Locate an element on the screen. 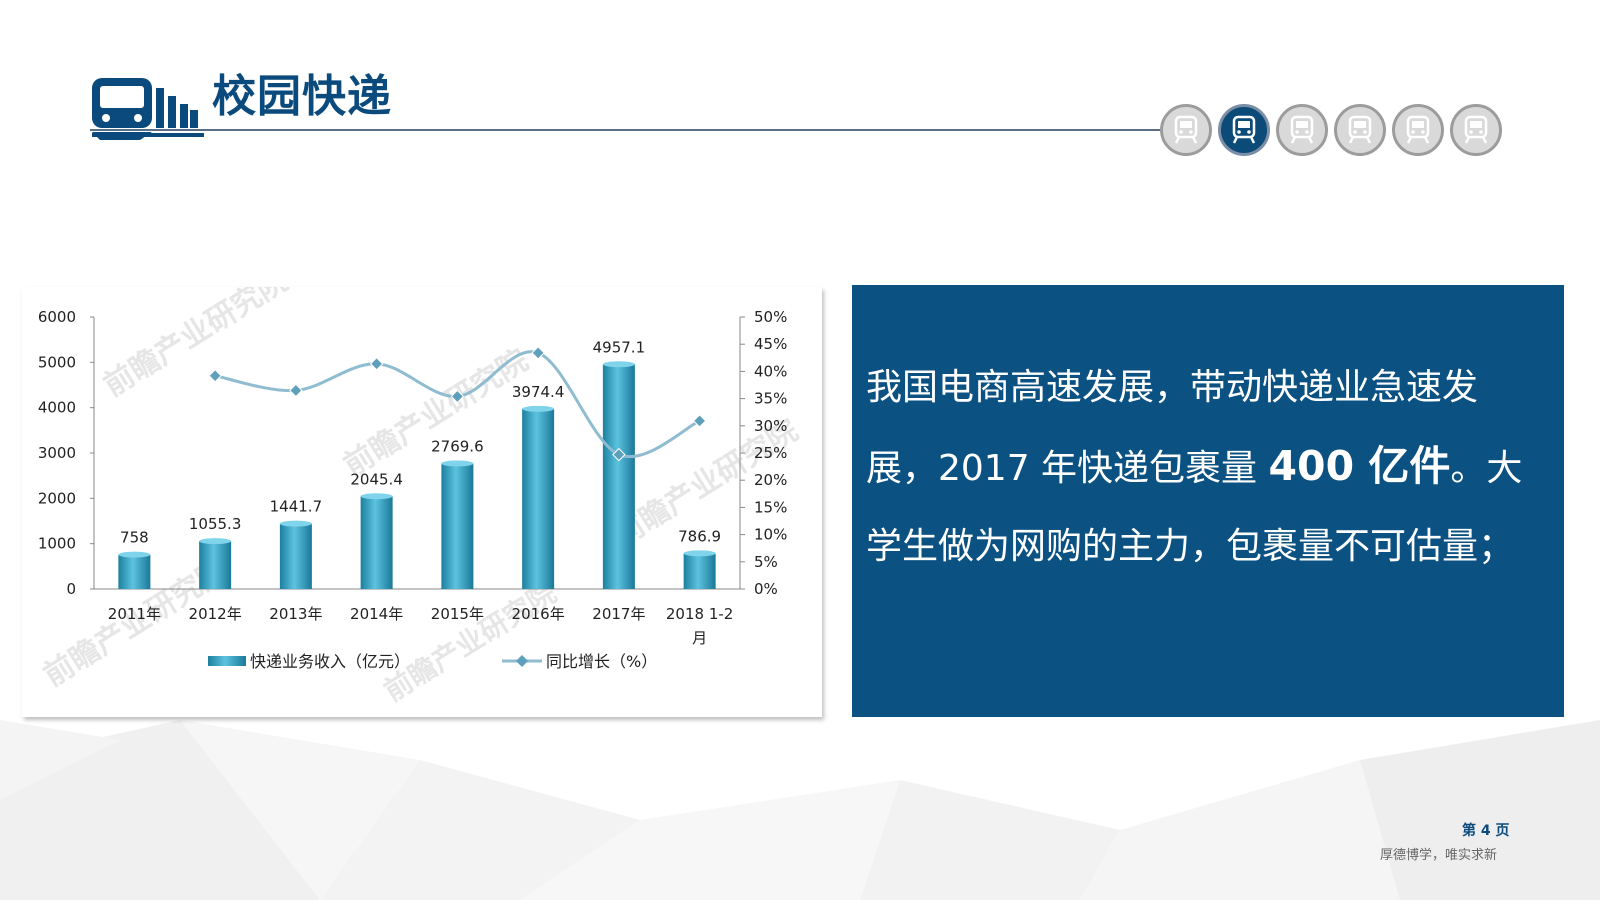  y-left-tick-label: 4000 is located at coordinates (57, 408).